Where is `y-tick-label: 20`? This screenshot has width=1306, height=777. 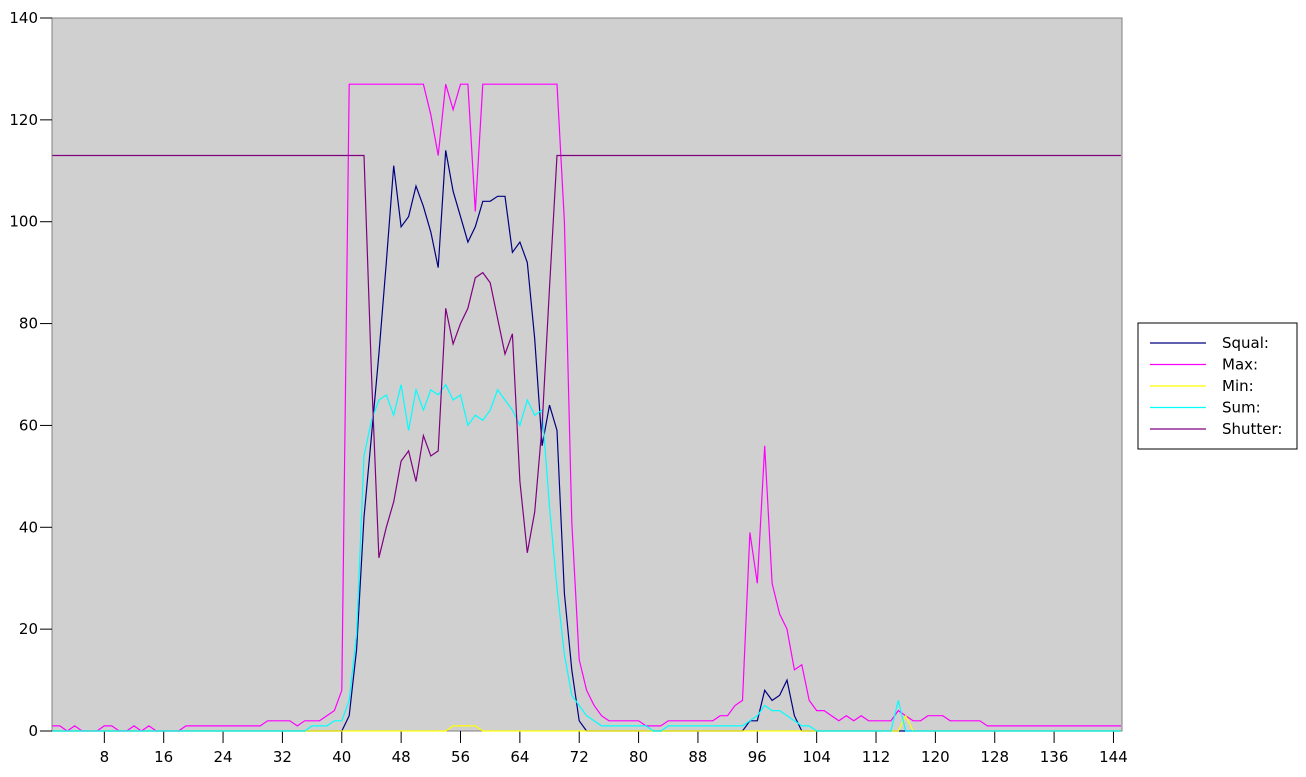
y-tick-label: 20 is located at coordinates (28, 629).